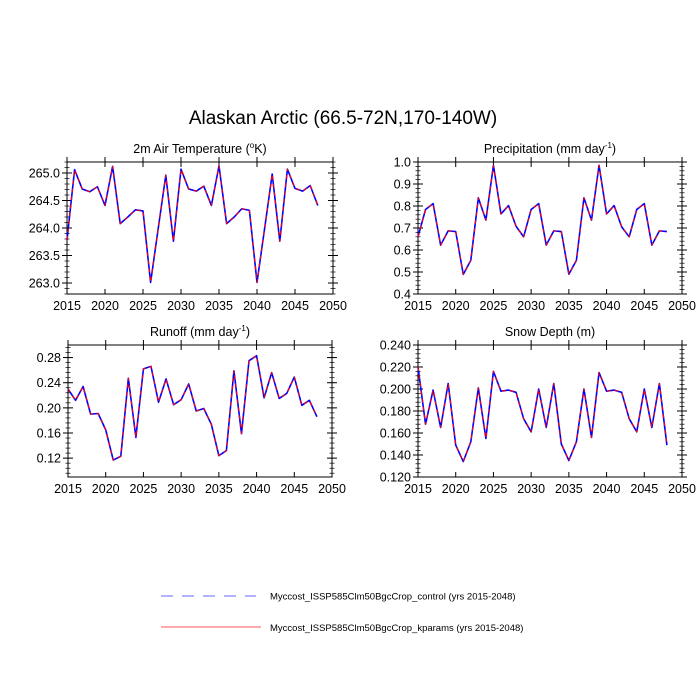 The image size is (700, 700). Describe the element at coordinates (44, 256) in the screenshot. I see `y-tick-label: 263.5` at that location.